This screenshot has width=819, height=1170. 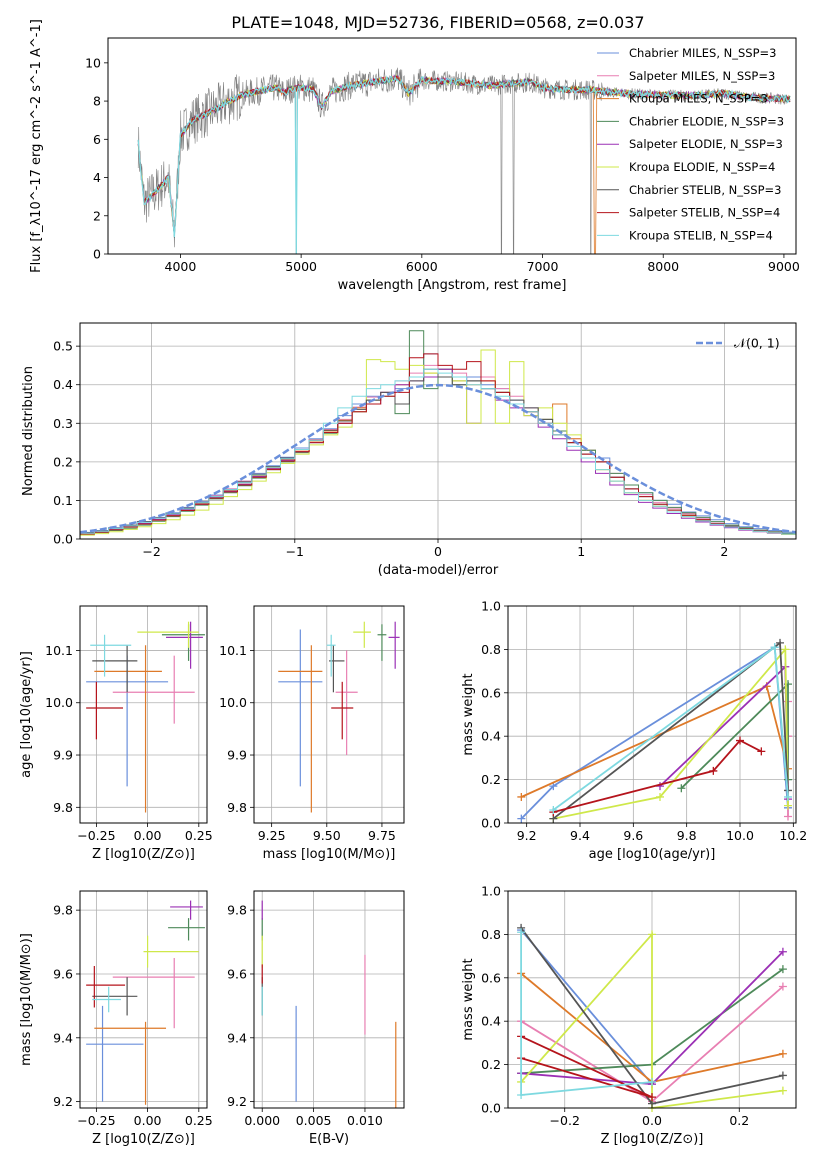 What do you see at coordinates (706, 121) in the screenshot?
I see `legend-label: Chabrier ELODIE, N_SSP=3` at bounding box center [706, 121].